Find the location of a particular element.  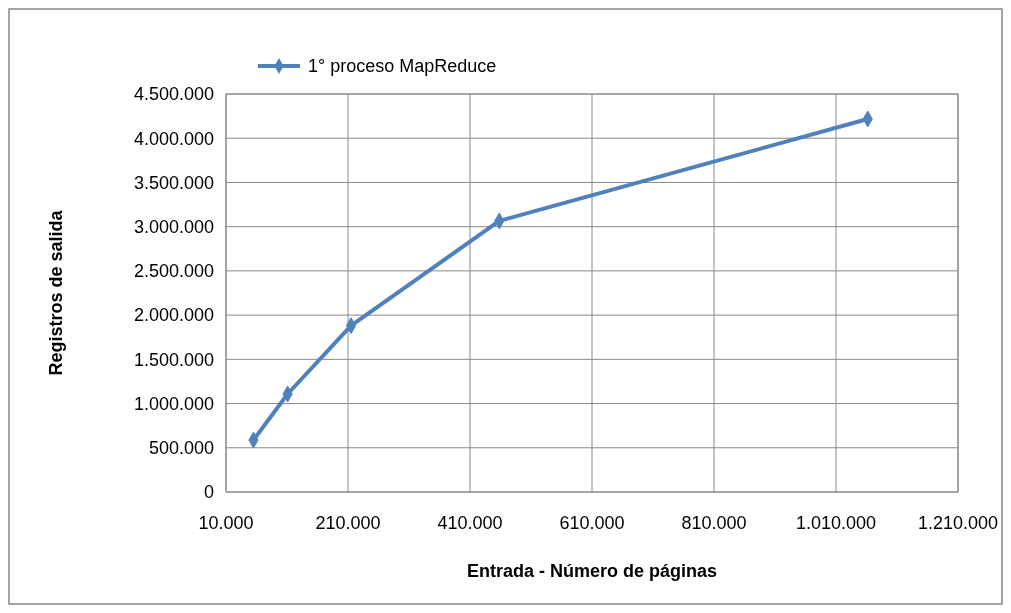

y-tick-label: 0 is located at coordinates (208, 492).